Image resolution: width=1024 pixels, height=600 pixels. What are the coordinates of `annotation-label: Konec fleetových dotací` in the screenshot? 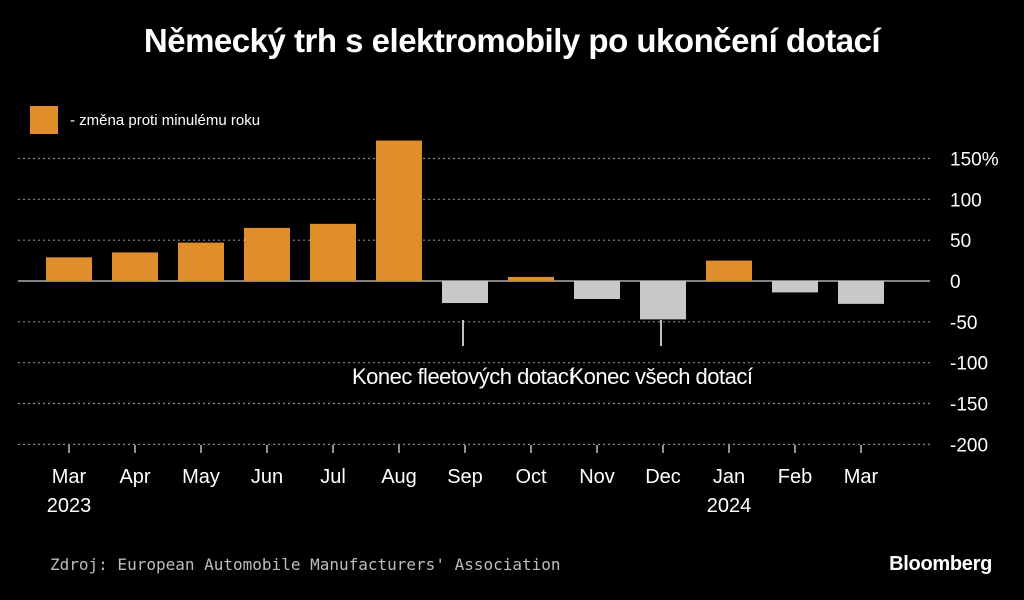 It's located at (463, 376).